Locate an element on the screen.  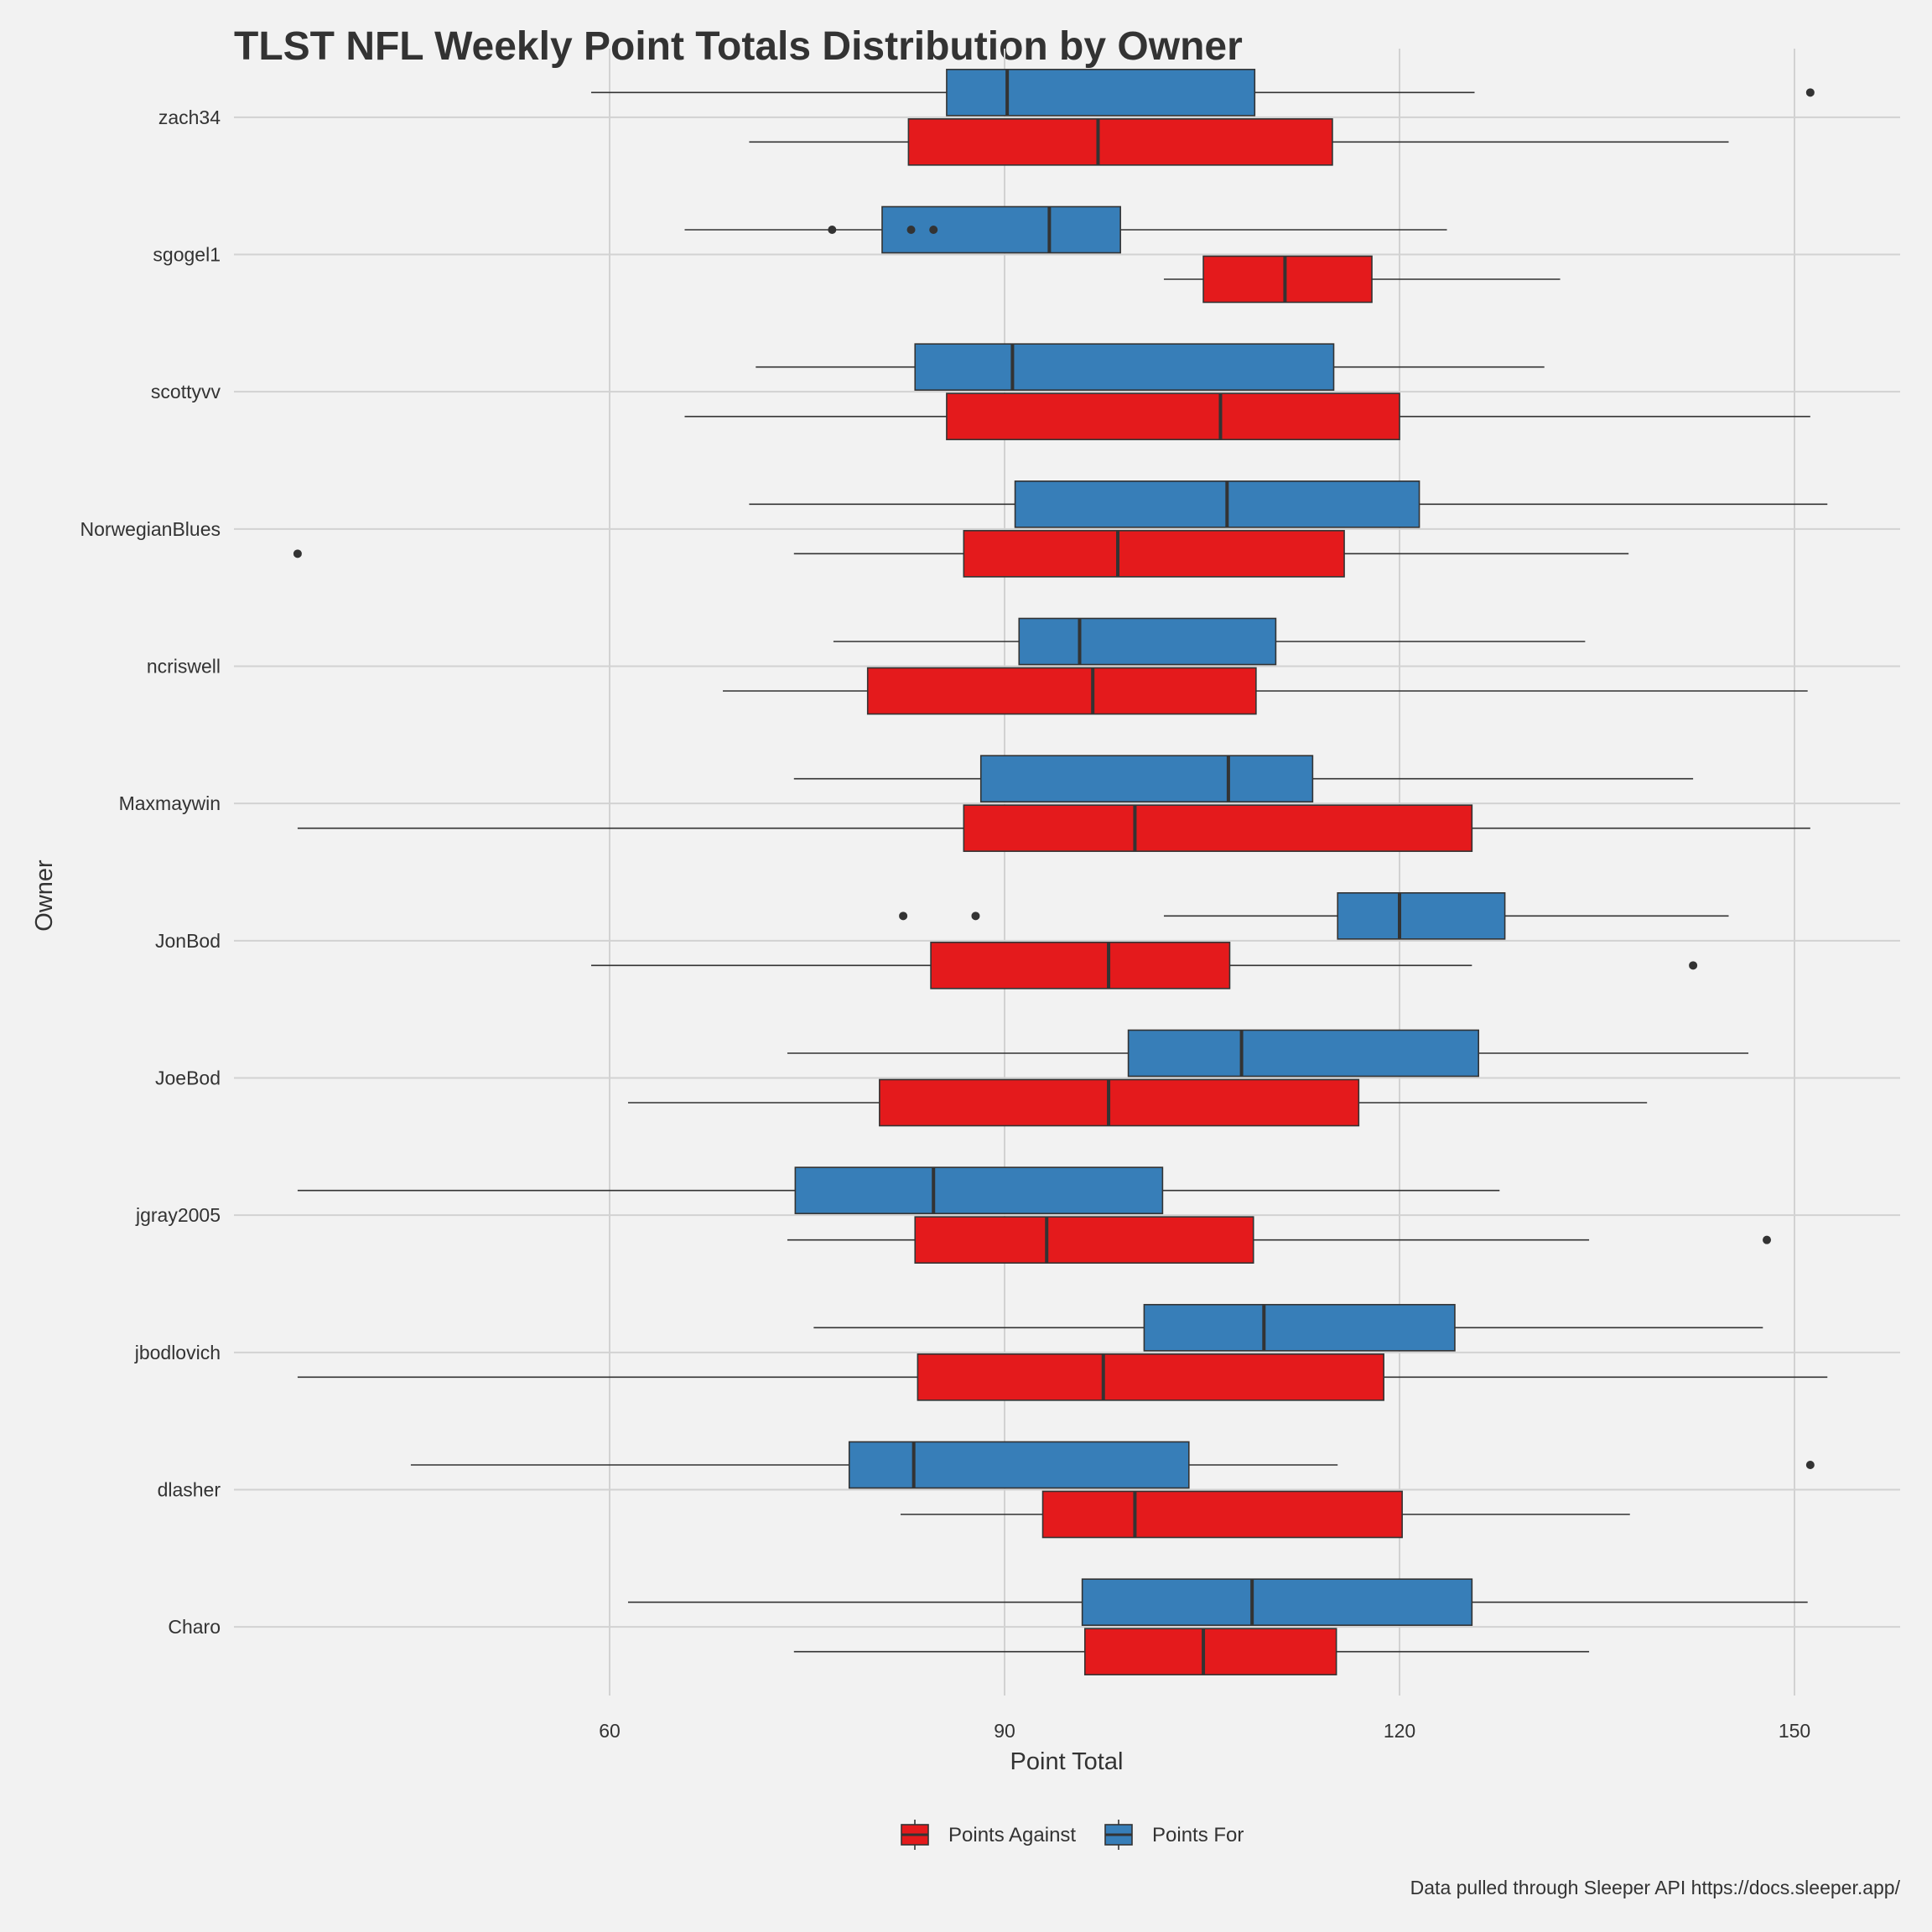
y-tick-label: sgogel1 is located at coordinates (187, 255).